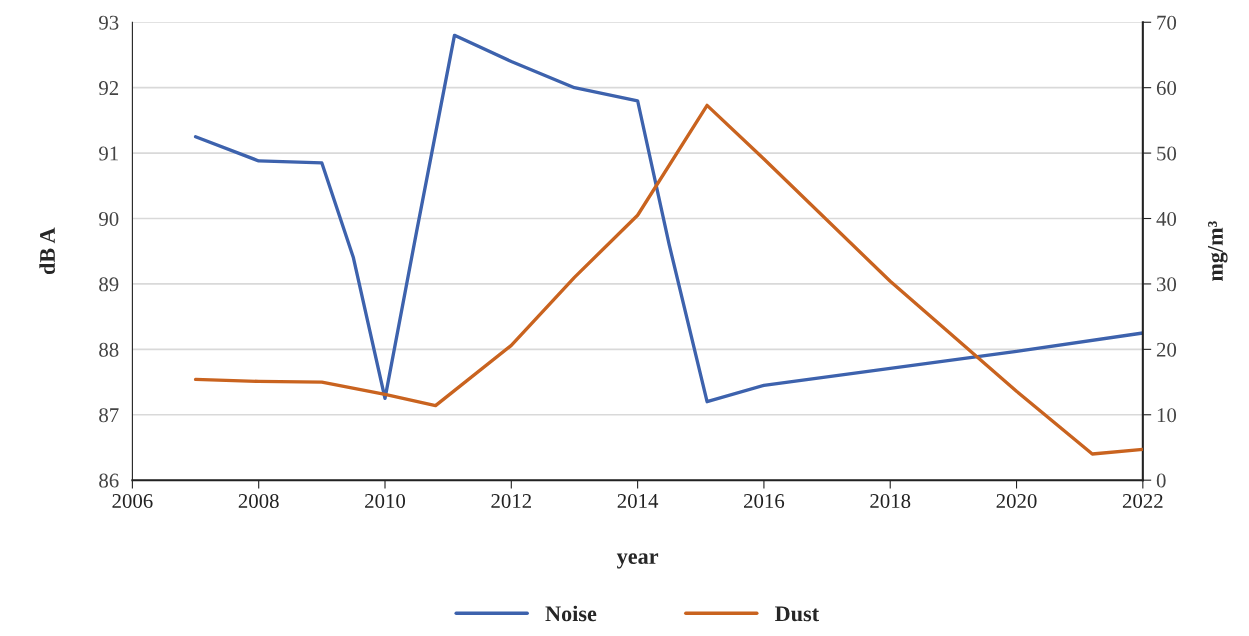 This screenshot has width=1249, height=636. Describe the element at coordinates (109, 284) in the screenshot. I see `y-tick-label: 89` at that location.